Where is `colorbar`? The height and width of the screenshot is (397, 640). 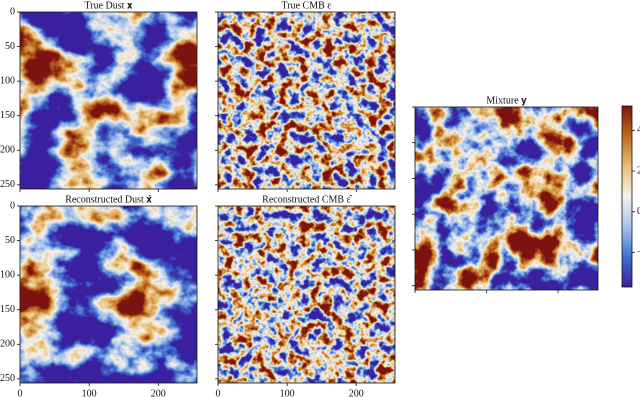
colorbar is located at coordinates (627, 196).